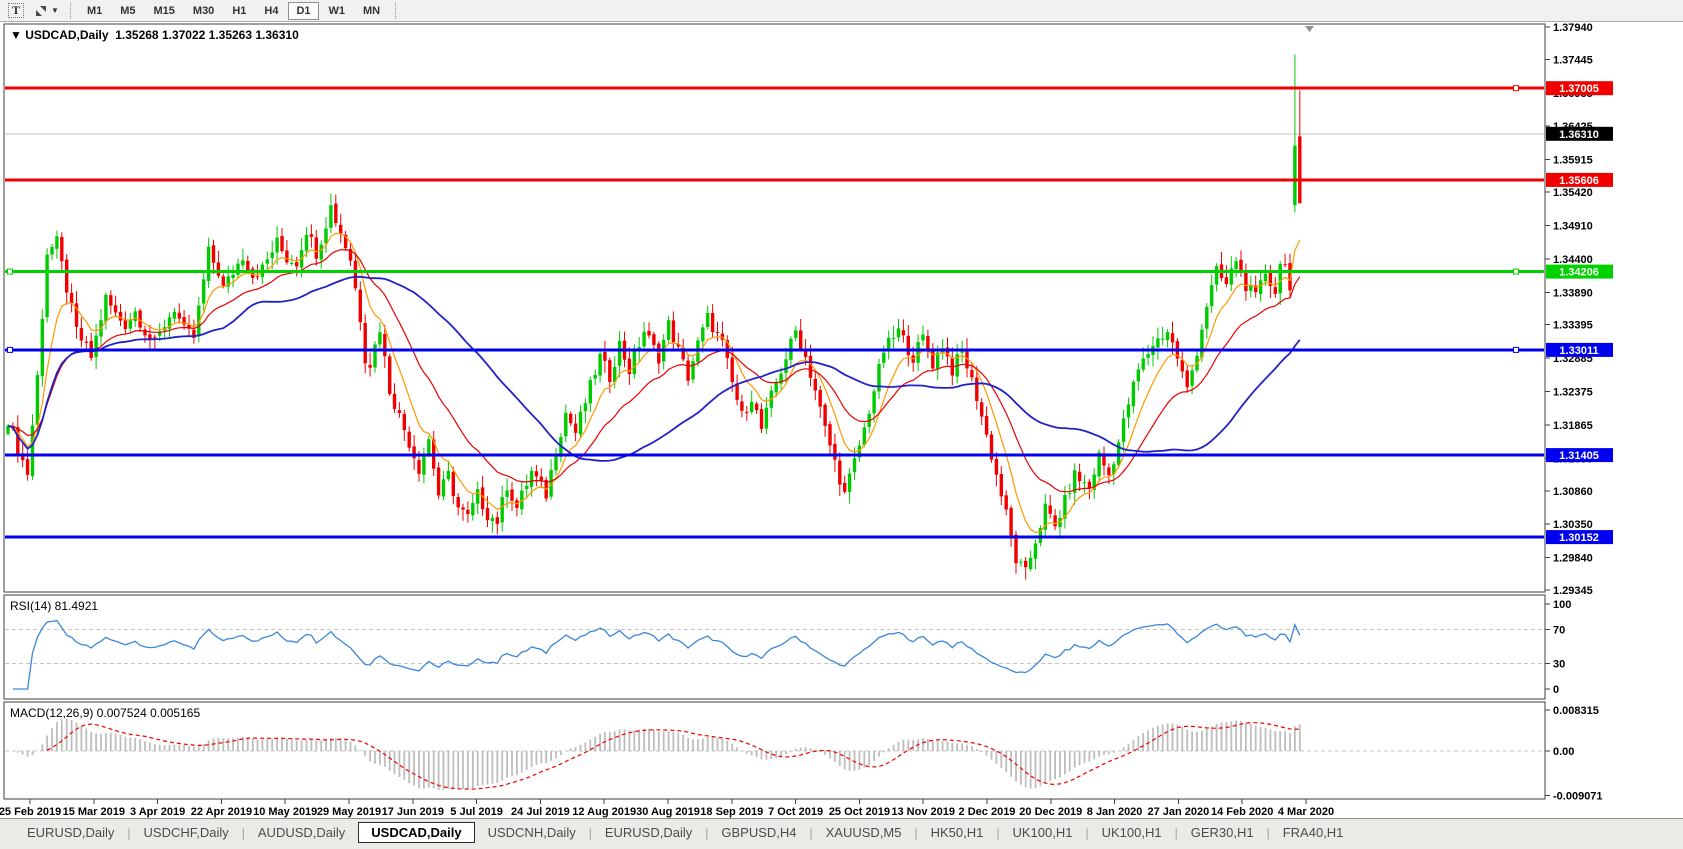 The image size is (1683, 849). I want to click on svg-text: 1.34910, so click(1573, 227).